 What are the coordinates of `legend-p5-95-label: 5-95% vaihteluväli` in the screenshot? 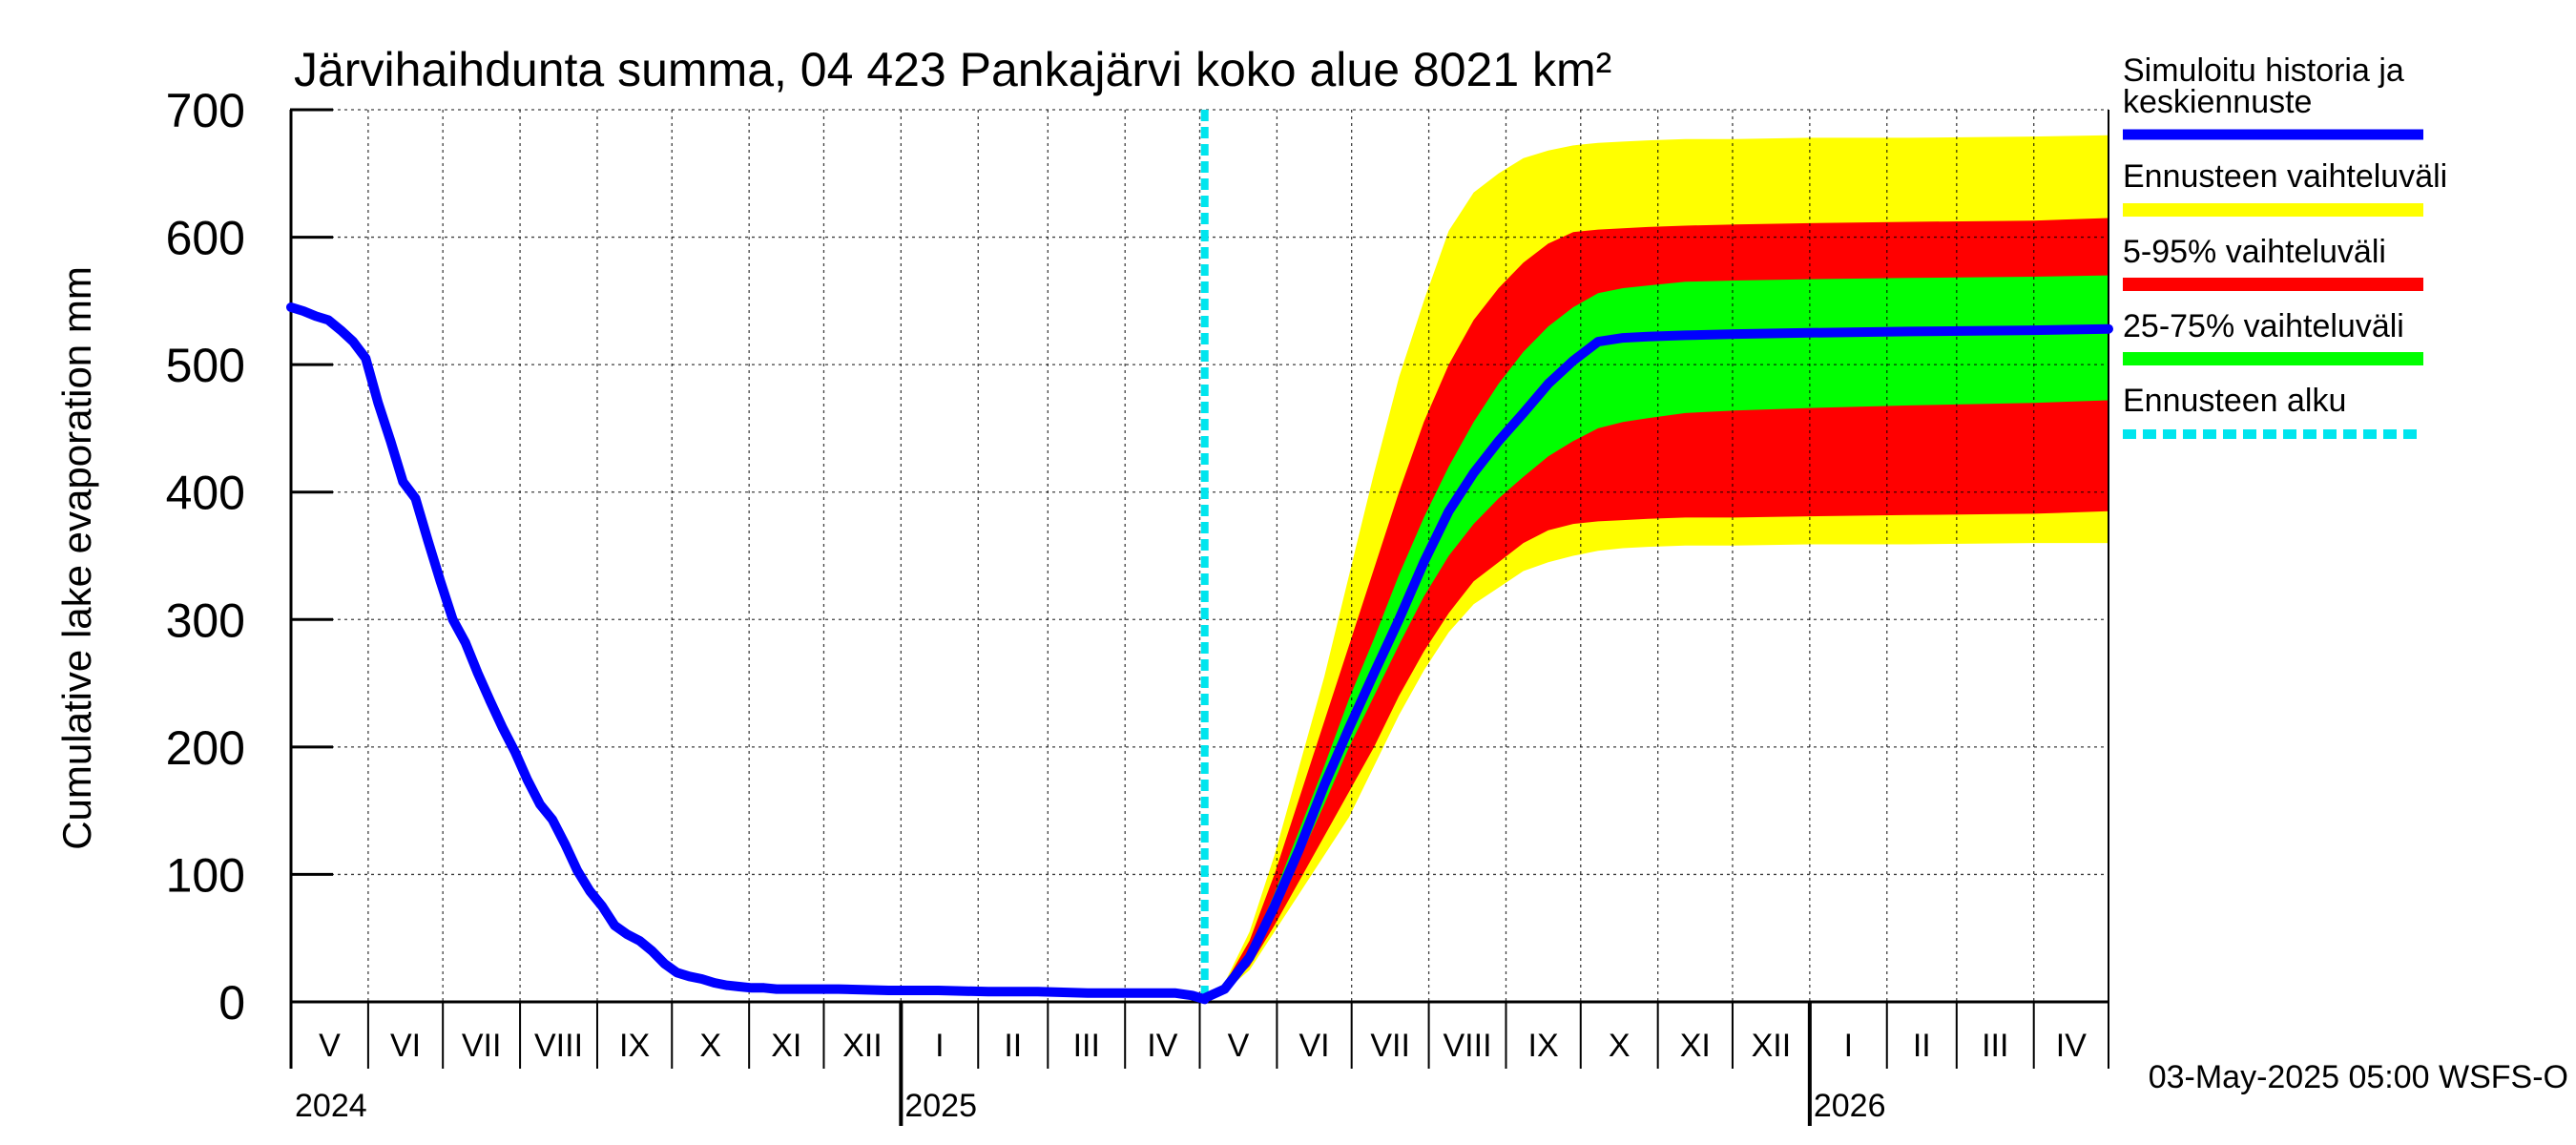 It's located at (2254, 252).